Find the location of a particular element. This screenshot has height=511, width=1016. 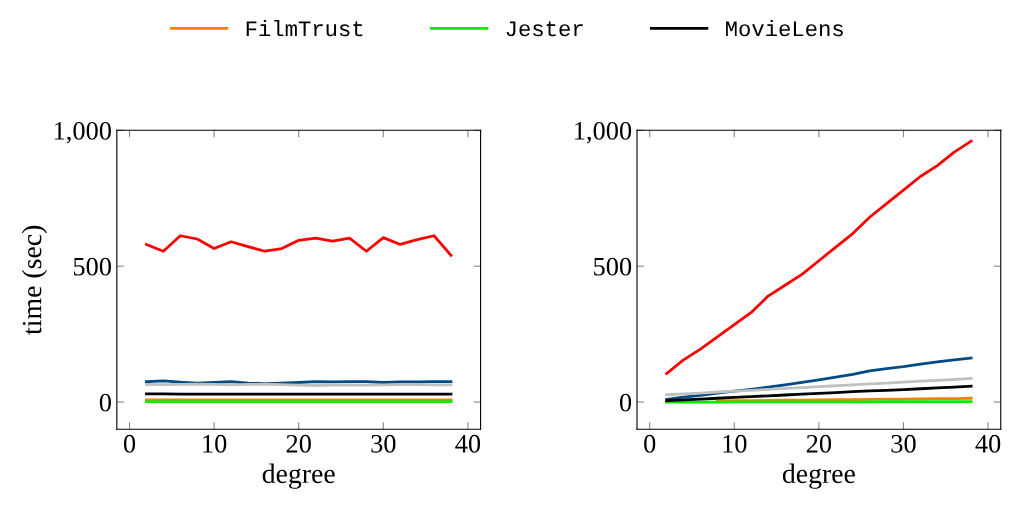

legend-label: Jester is located at coordinates (544, 29).